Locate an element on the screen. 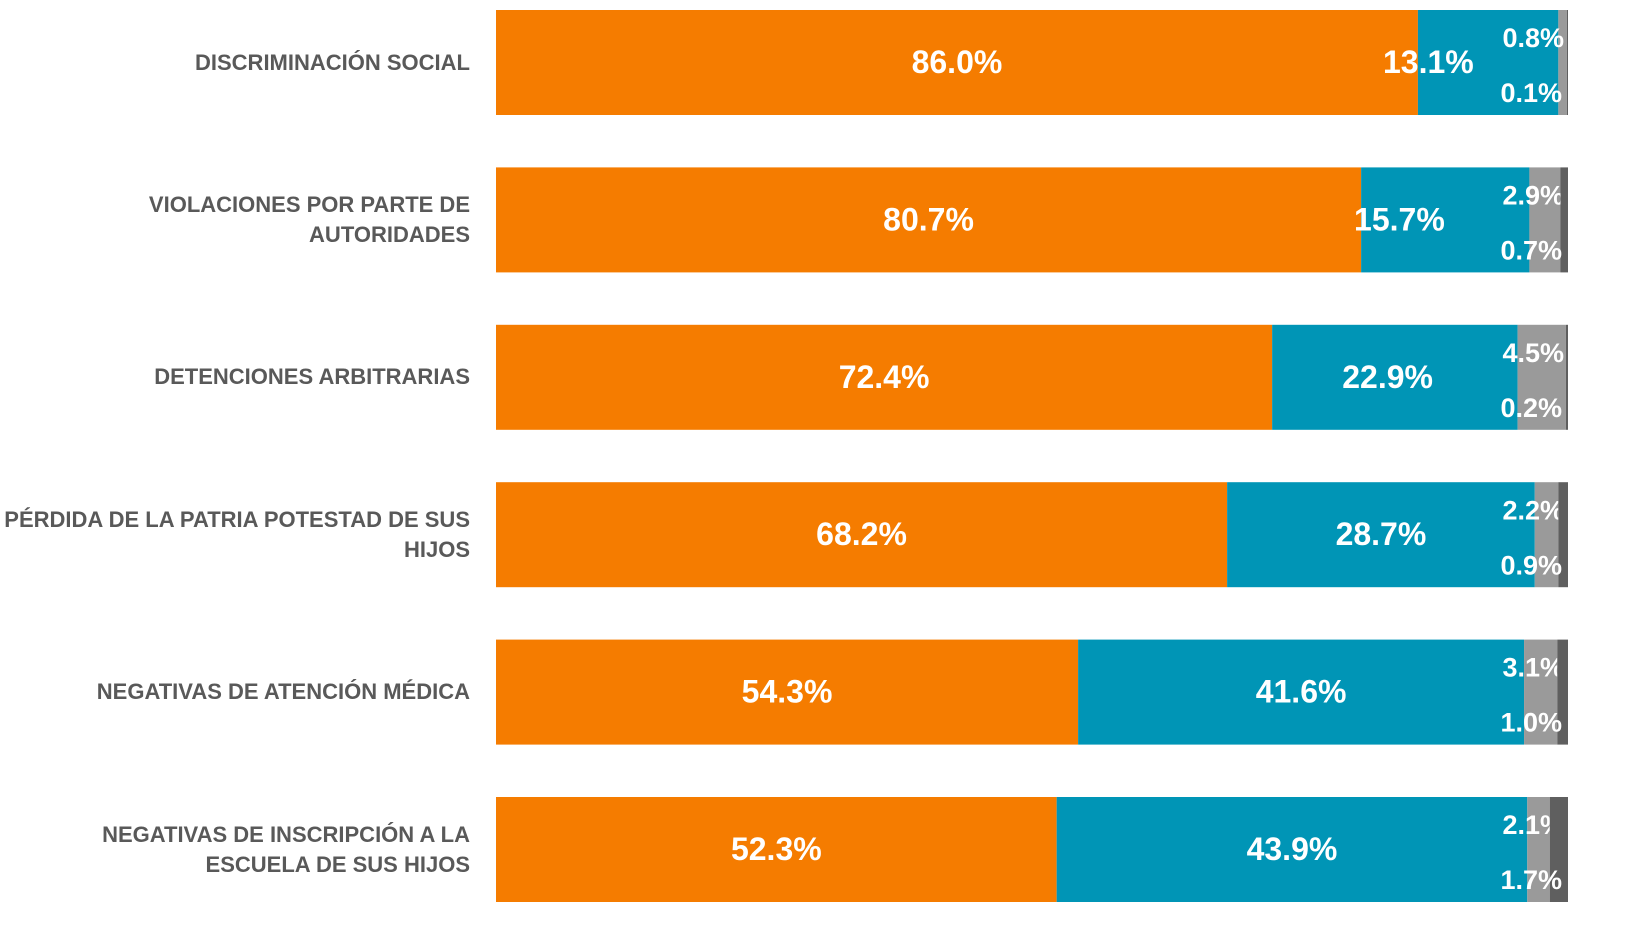 This screenshot has width=1633, height=937. value-label: 41.6% is located at coordinates (1301, 692).